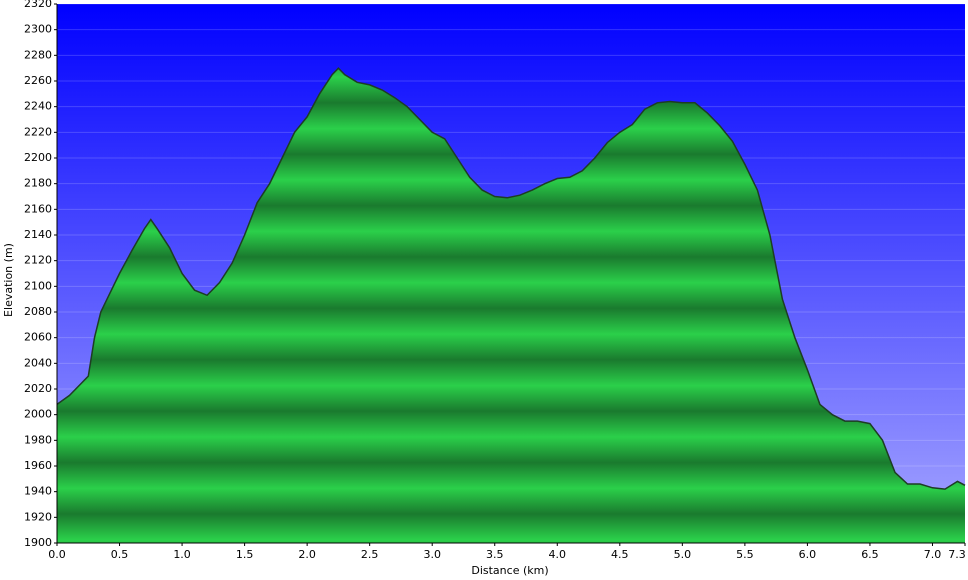 This screenshot has width=968, height=580. What do you see at coordinates (38, 311) in the screenshot?
I see `y-tick-label: 2080` at bounding box center [38, 311].